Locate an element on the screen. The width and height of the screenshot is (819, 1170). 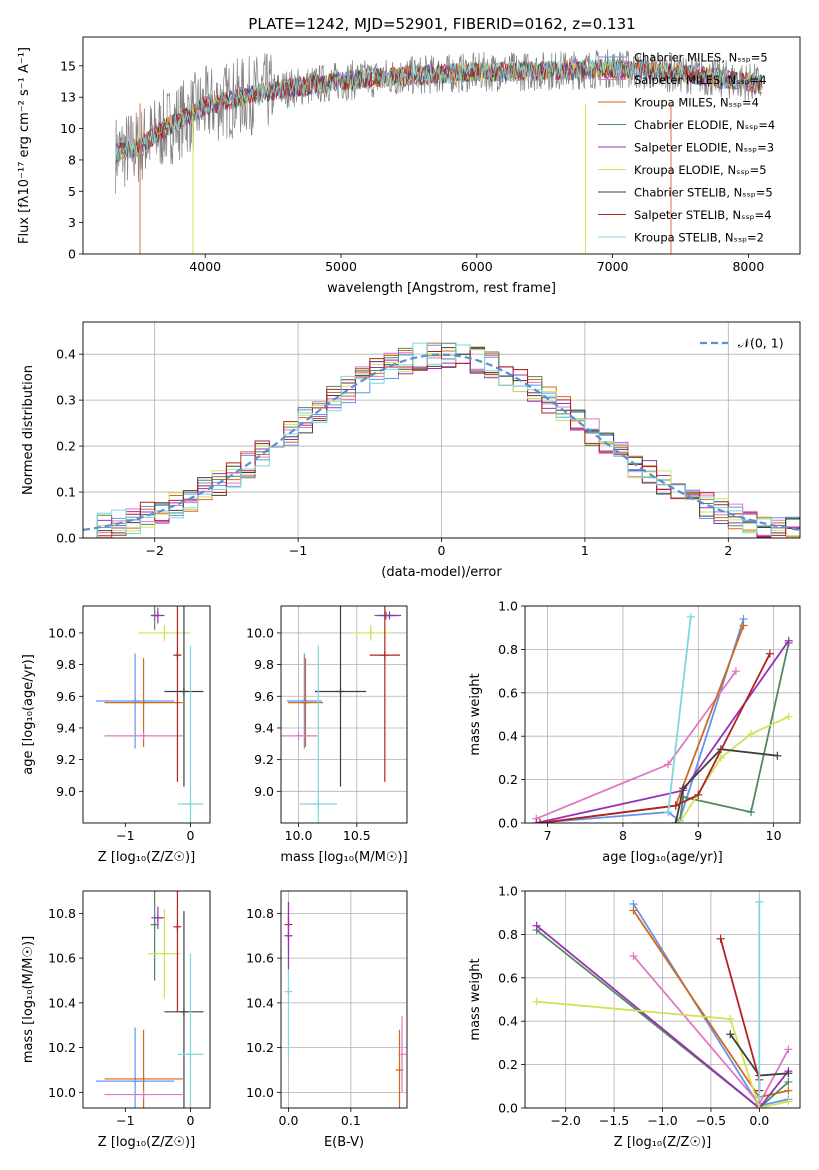
x-tick-label: 0 is located at coordinates (190, 1120).